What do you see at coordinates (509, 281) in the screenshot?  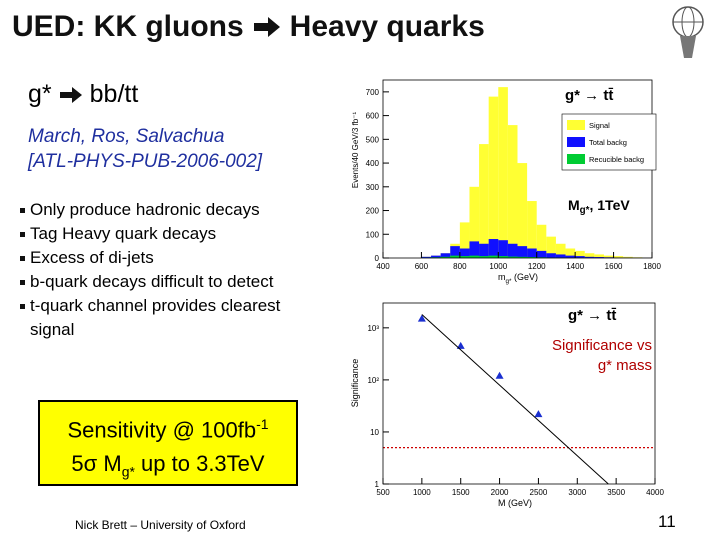 I see `label-sub: g*` at bounding box center [509, 281].